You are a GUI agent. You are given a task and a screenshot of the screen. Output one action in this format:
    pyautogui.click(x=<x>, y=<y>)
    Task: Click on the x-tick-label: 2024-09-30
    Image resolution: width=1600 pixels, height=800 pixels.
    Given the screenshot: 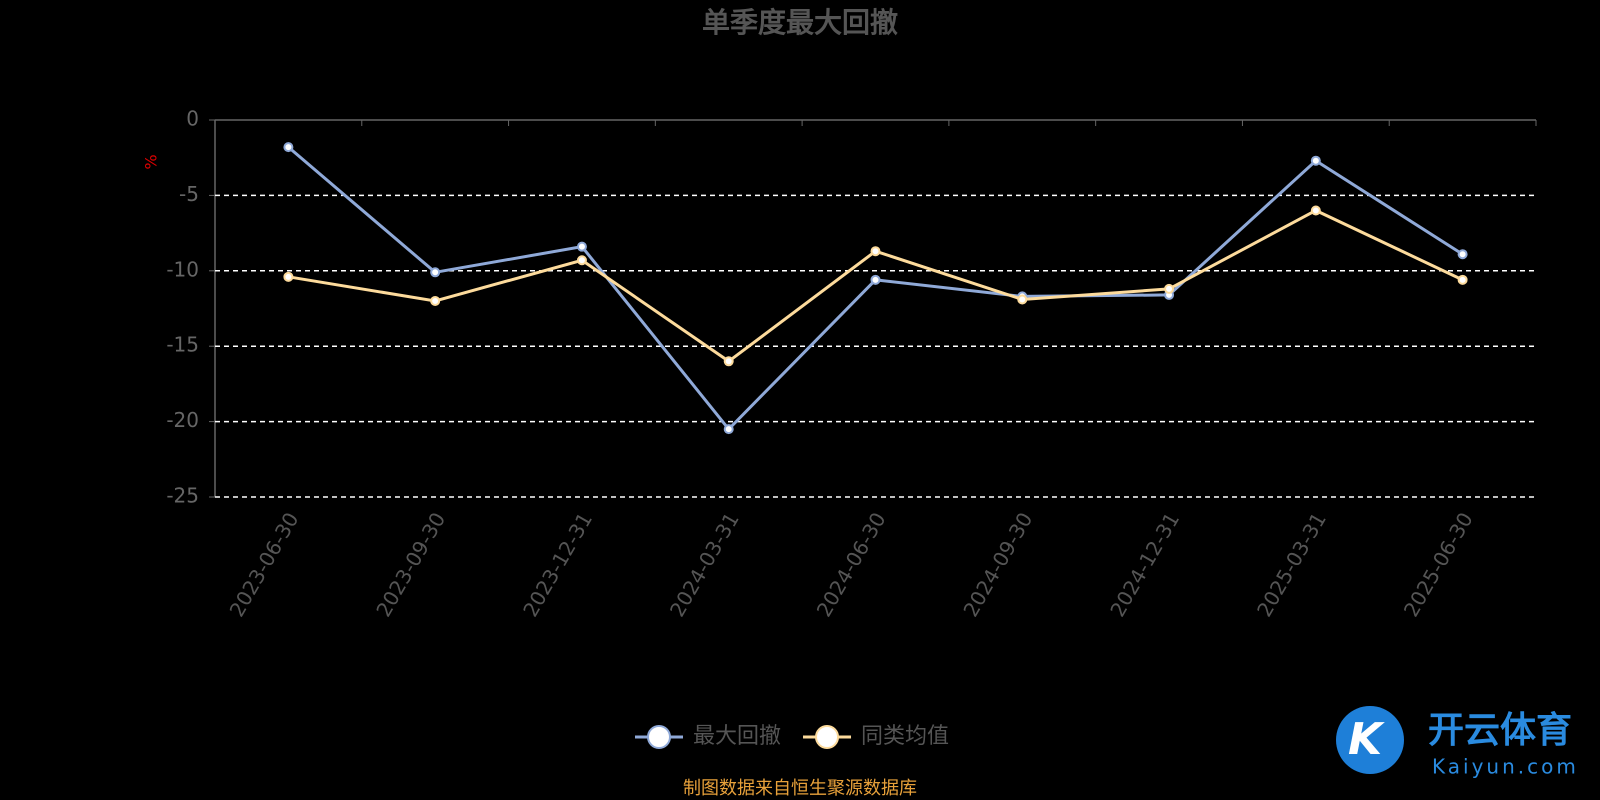 What is the action you would take?
    pyautogui.click(x=997, y=564)
    